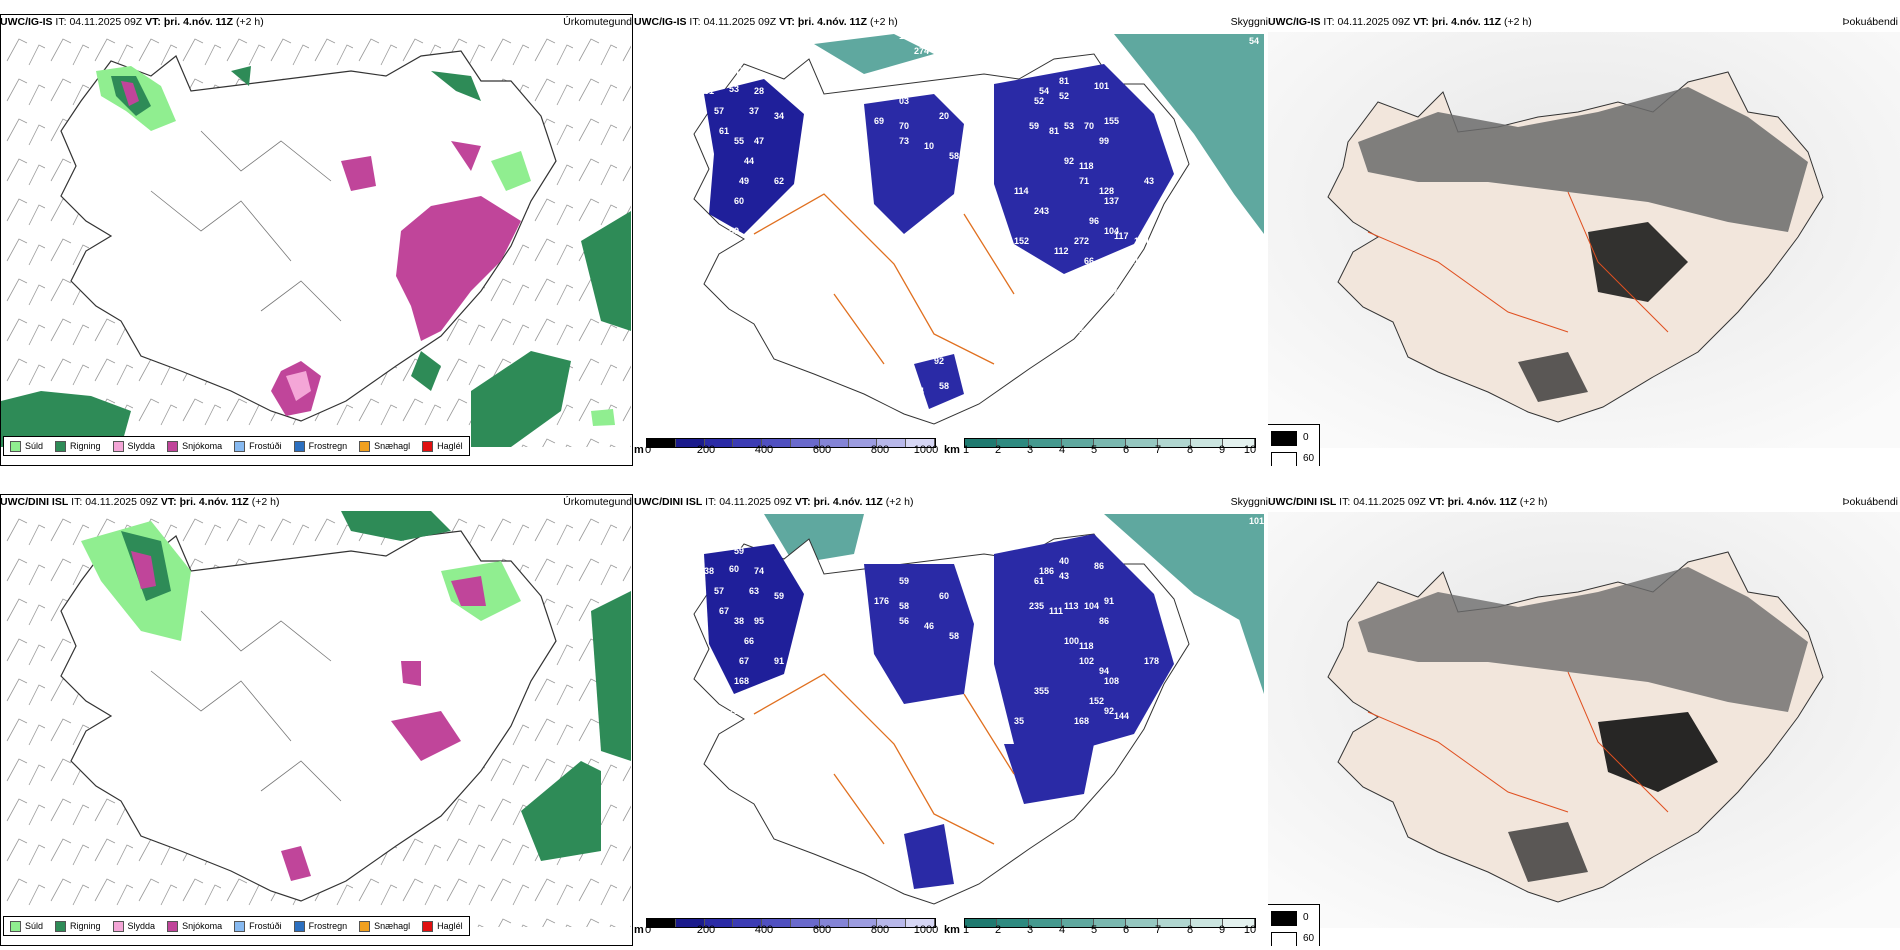 The width and height of the screenshot is (1900, 950). What do you see at coordinates (250, 22) in the screenshot?
I see `lead-time: (+2 h)` at bounding box center [250, 22].